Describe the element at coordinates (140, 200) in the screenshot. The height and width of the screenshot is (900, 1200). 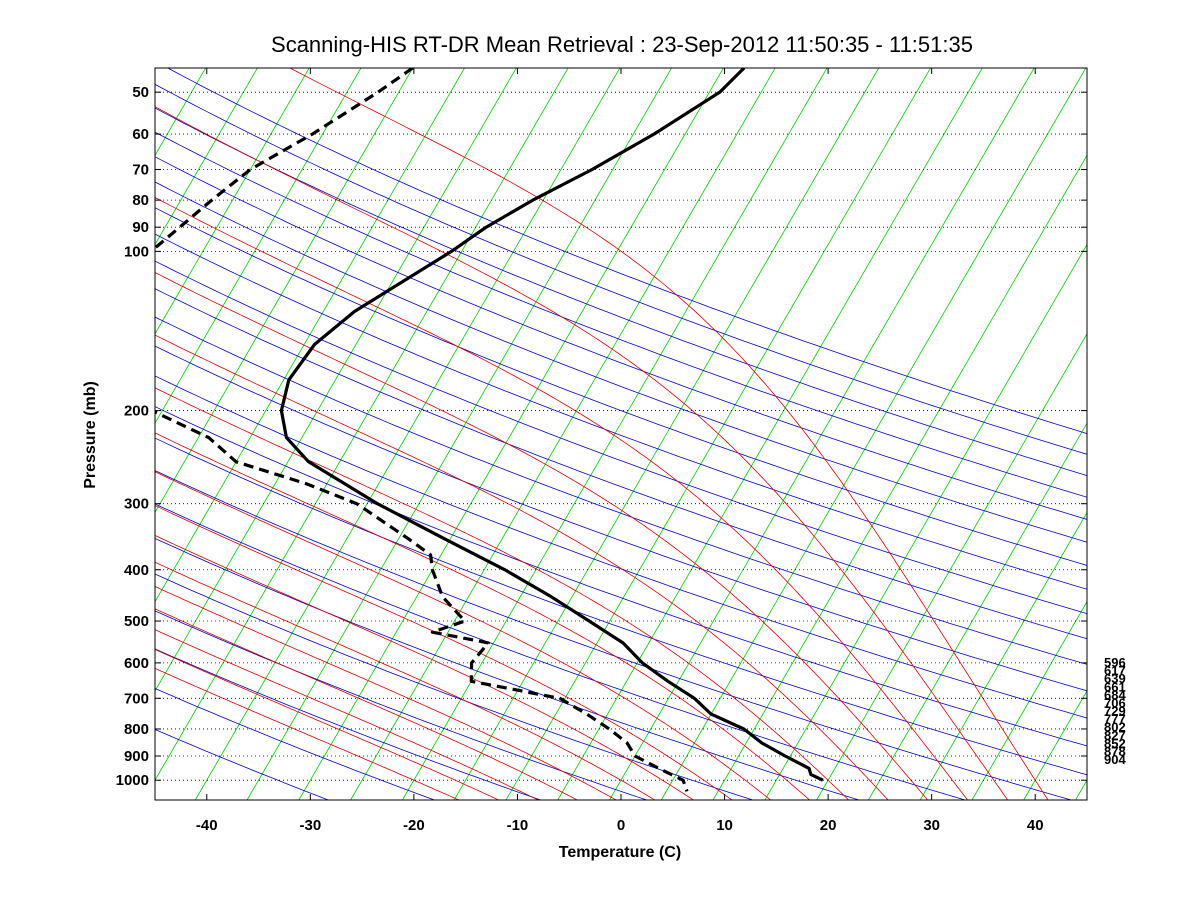
I see `y-tick-label: 80` at that location.